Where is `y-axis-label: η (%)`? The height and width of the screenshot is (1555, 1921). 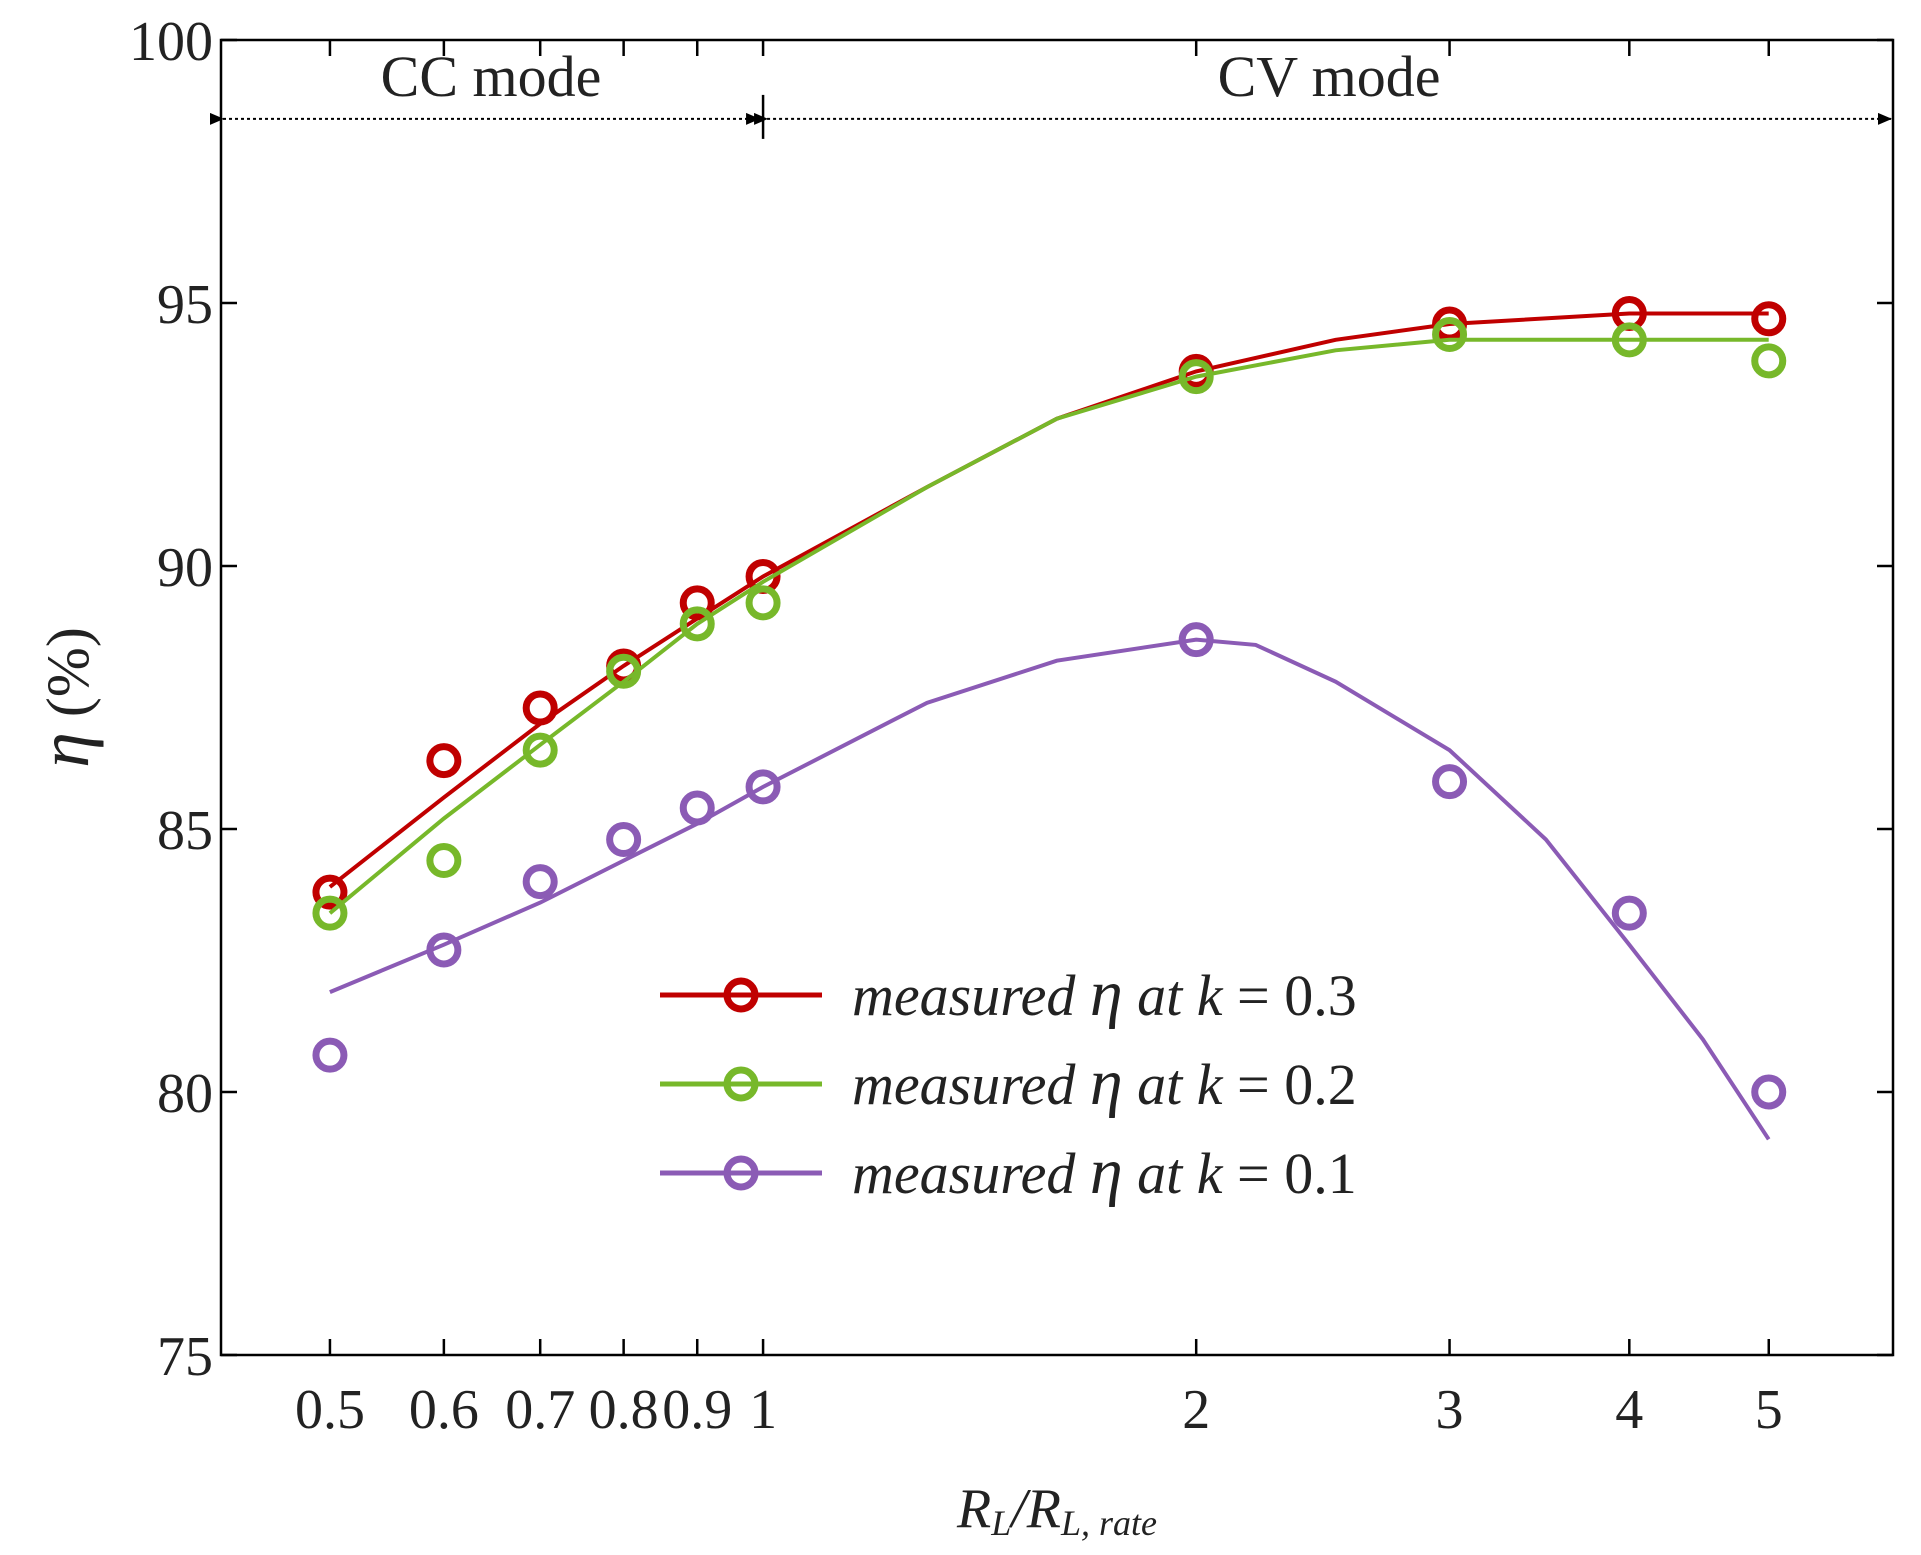
y-axis-label: η (%) is located at coordinates (64, 697).